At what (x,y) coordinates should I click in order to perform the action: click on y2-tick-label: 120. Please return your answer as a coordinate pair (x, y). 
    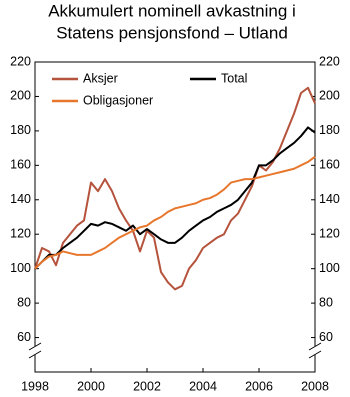
    Looking at the image, I should click on (329, 234).